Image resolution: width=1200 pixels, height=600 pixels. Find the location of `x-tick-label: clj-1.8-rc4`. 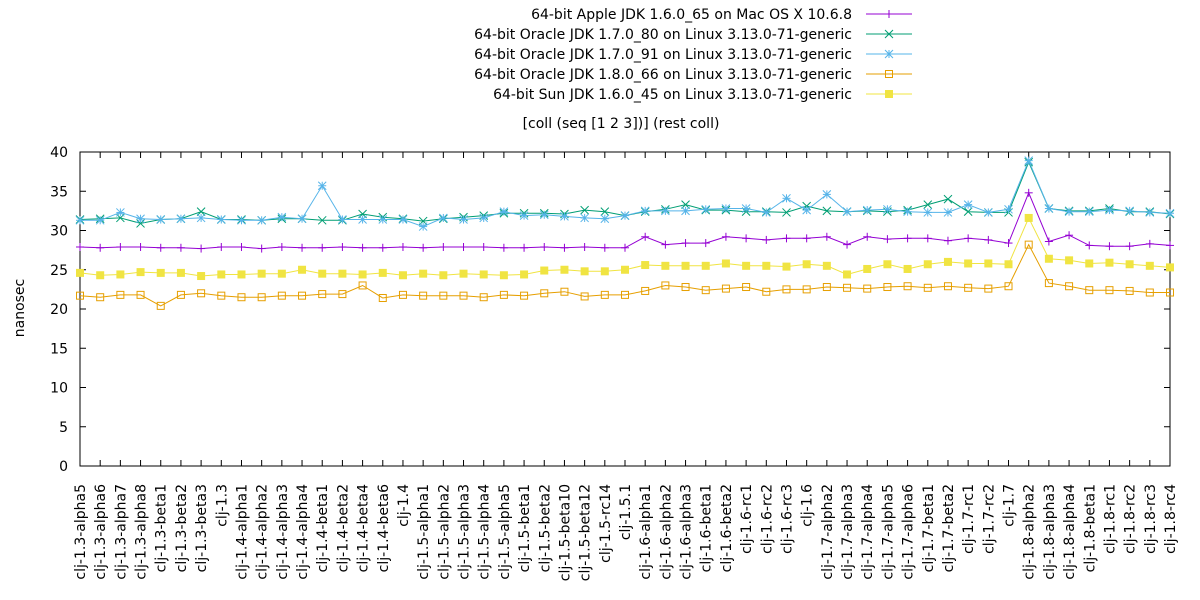

x-tick-label: clj-1.8-rc4 is located at coordinates (1171, 519).